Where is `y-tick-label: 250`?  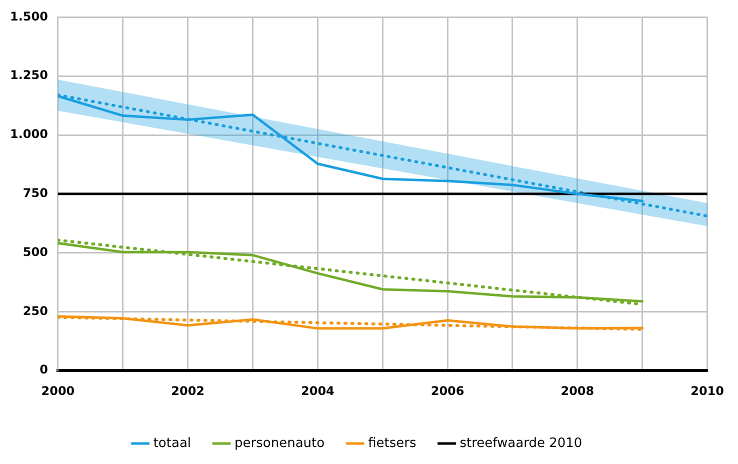
y-tick-label: 250 is located at coordinates (35, 311).